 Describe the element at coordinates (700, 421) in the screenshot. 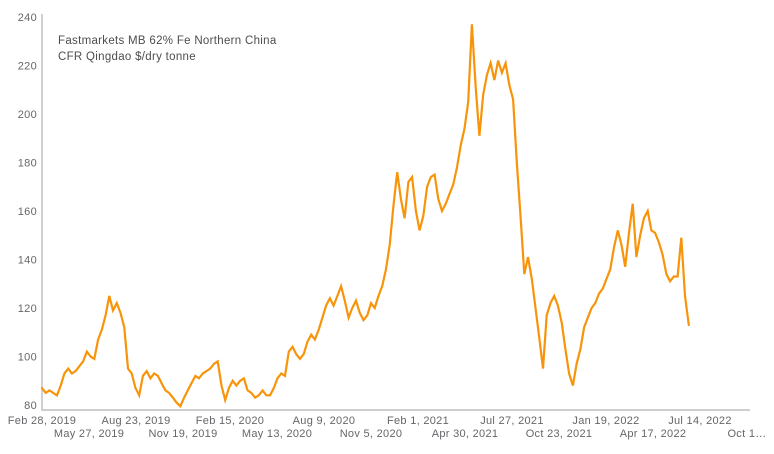

I see `x-axis-label: Jul 14, 2022` at that location.